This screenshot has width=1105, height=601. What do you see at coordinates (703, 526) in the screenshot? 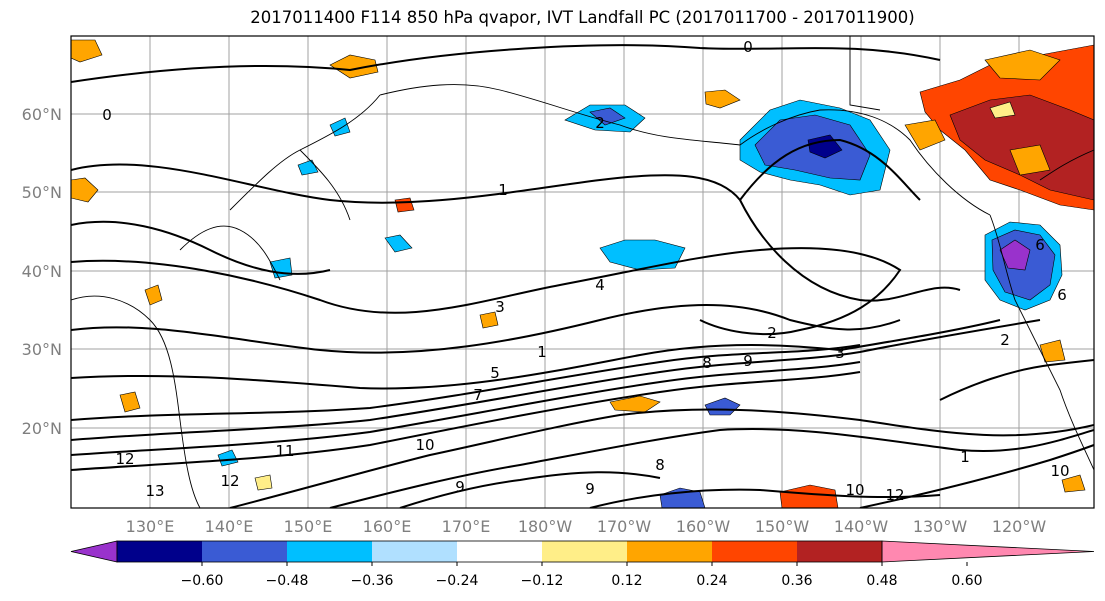
I see `lon-tick-label: 160°W` at bounding box center [703, 526].